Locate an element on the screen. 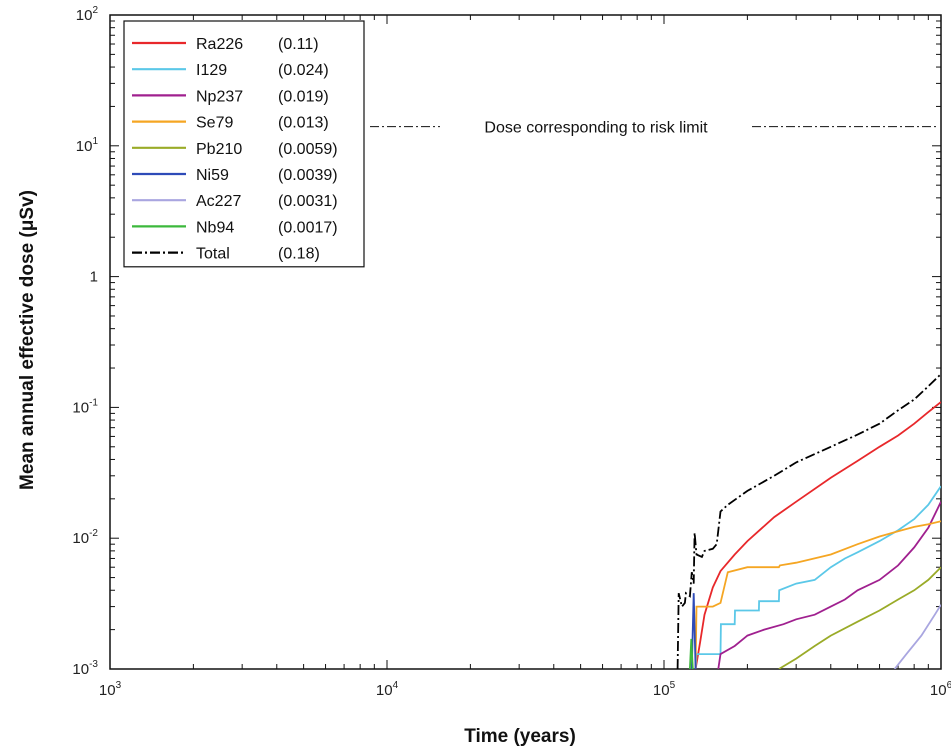  y-tick-label: 10² is located at coordinates (87, 14).